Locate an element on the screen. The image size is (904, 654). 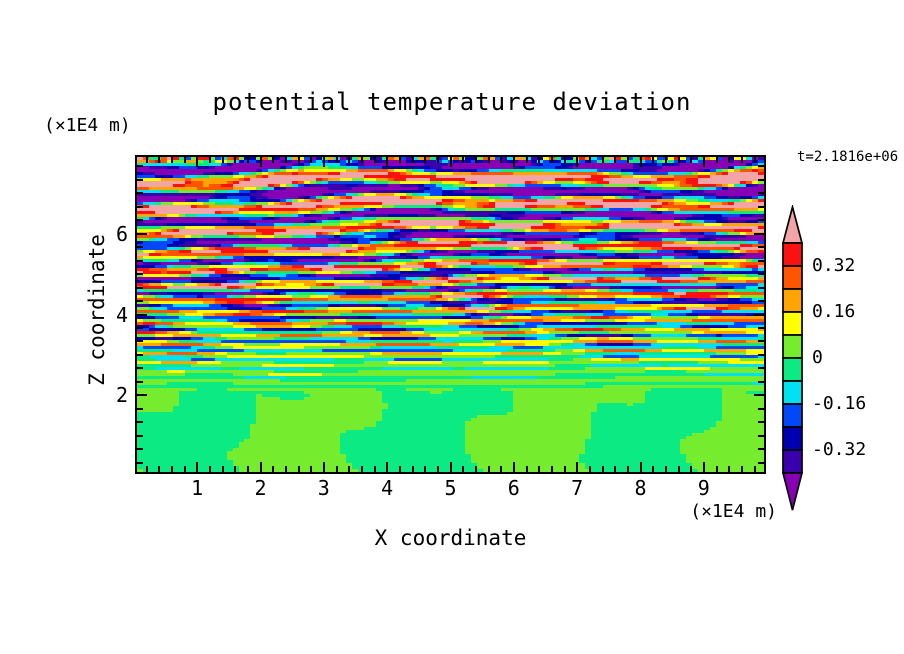
x-tick-label: 7 is located at coordinates (577, 488).